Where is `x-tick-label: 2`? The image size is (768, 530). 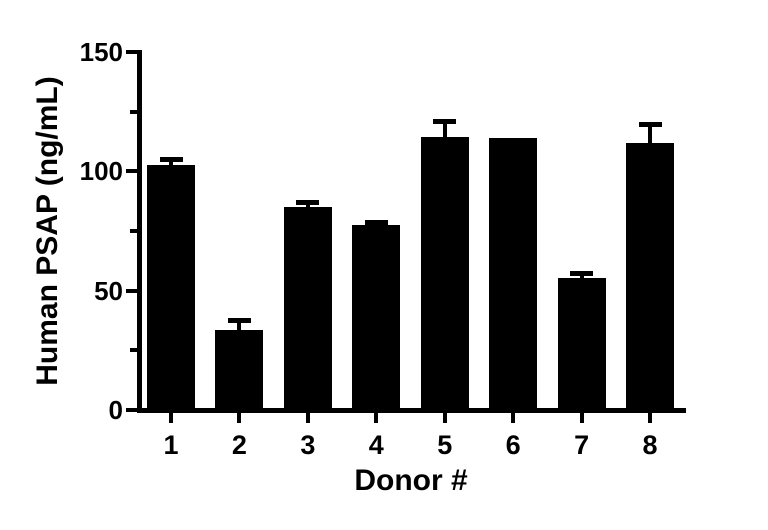
x-tick-label: 2 is located at coordinates (239, 445).